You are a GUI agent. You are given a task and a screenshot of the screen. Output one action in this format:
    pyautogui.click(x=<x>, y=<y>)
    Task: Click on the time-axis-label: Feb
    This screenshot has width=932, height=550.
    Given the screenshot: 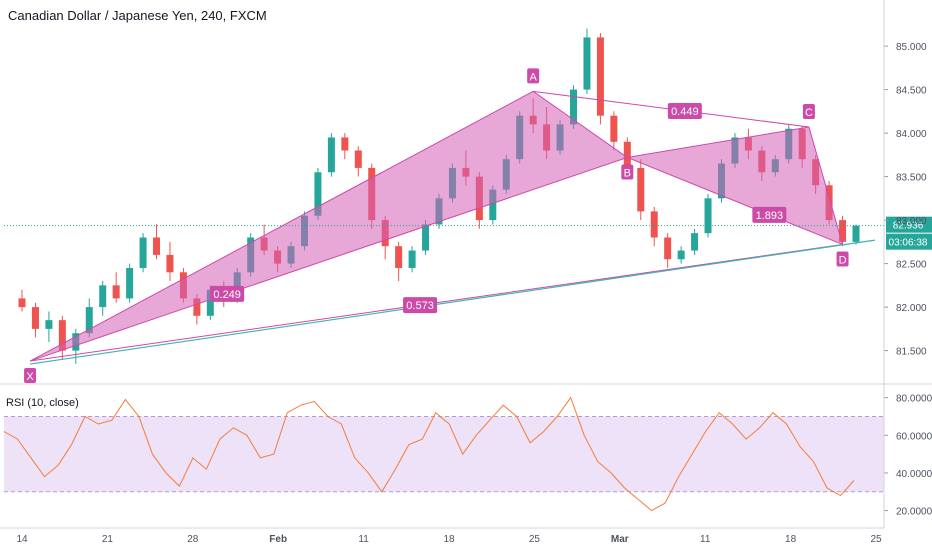 What is the action you would take?
    pyautogui.click(x=278, y=539)
    